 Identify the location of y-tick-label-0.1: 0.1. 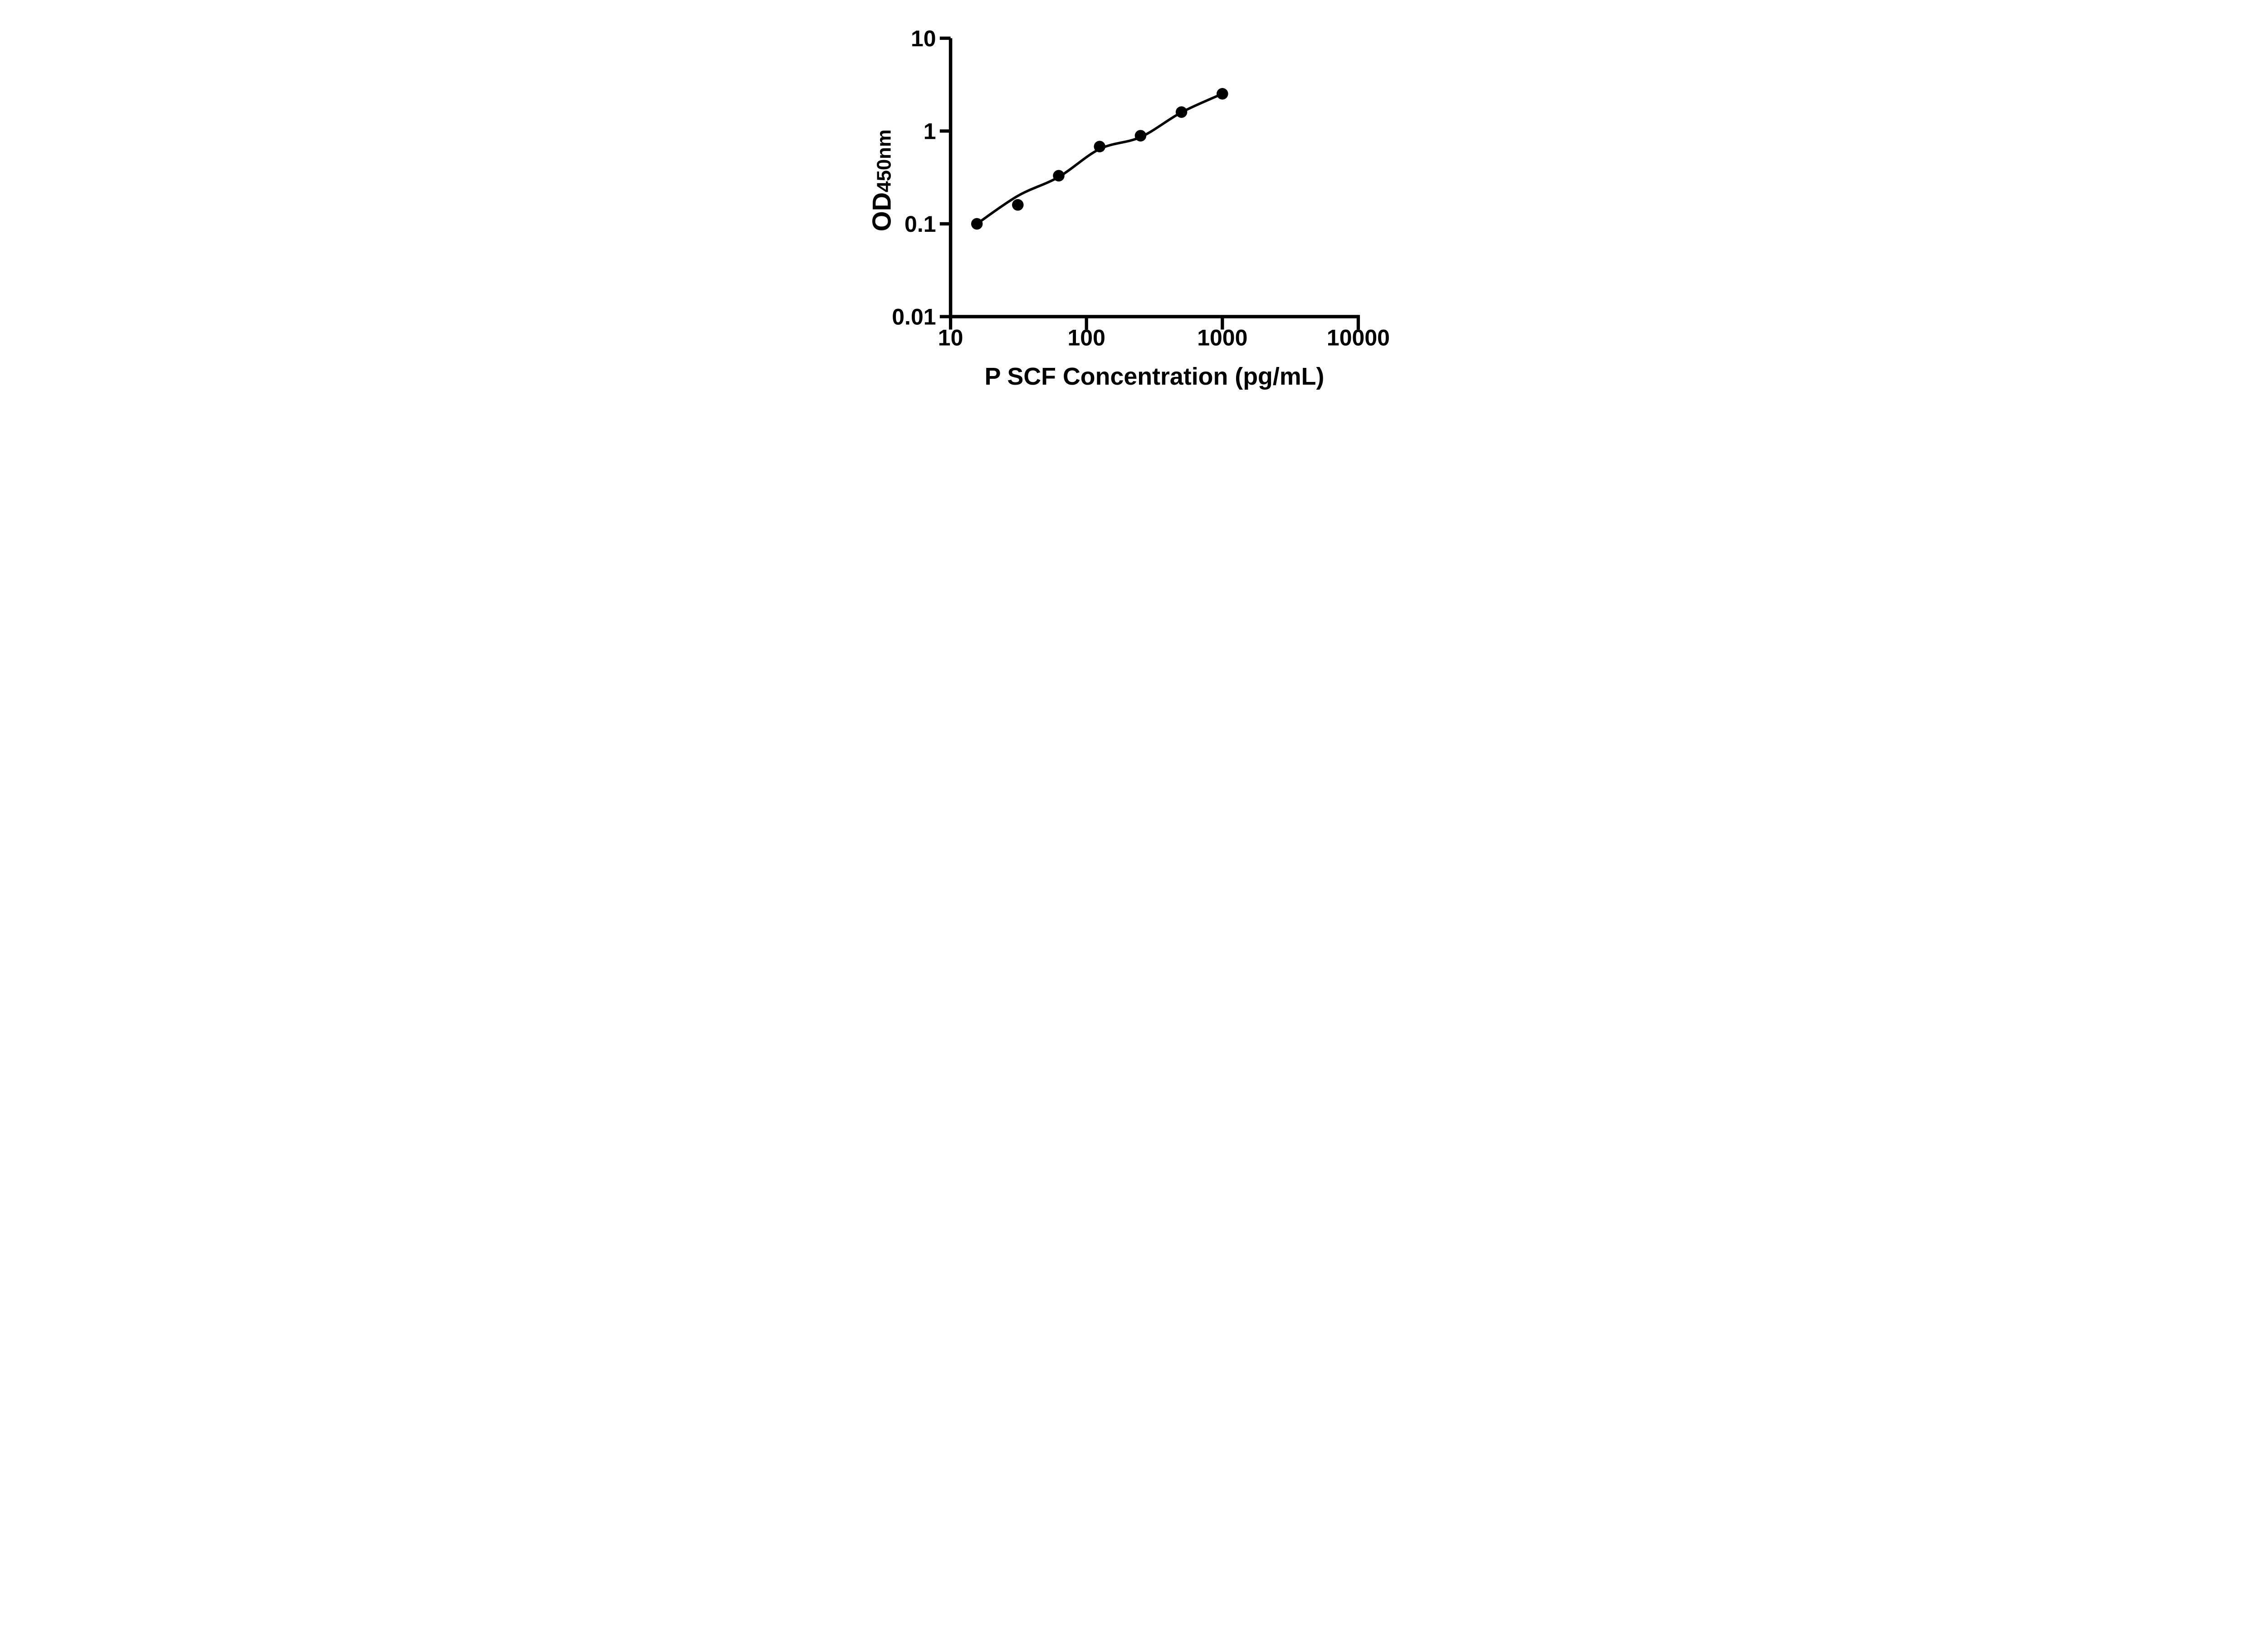
(920, 224).